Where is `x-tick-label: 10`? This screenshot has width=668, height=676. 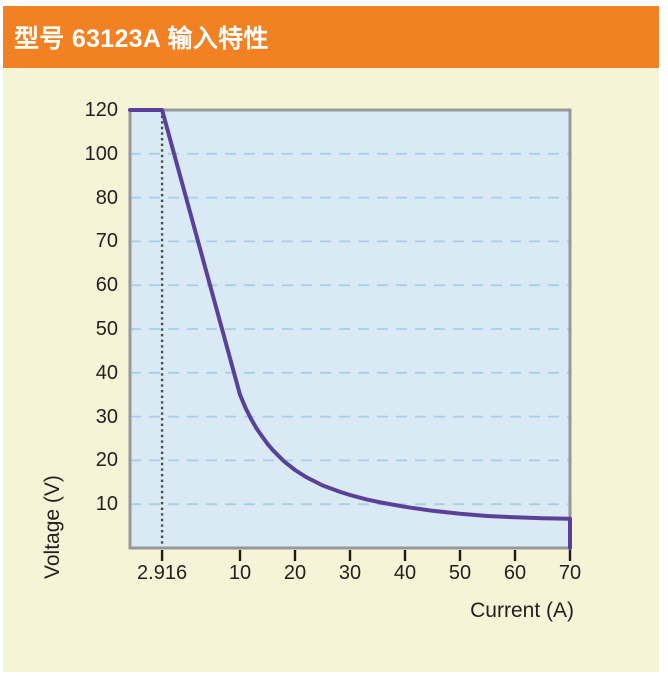 x-tick-label: 10 is located at coordinates (240, 573).